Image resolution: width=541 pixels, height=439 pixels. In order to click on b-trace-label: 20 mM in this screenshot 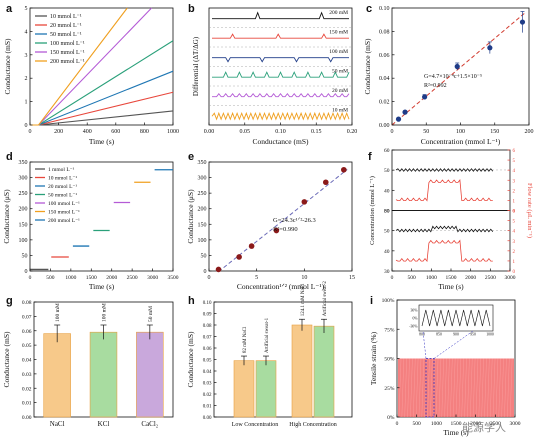, I will do `click(340, 91)`.